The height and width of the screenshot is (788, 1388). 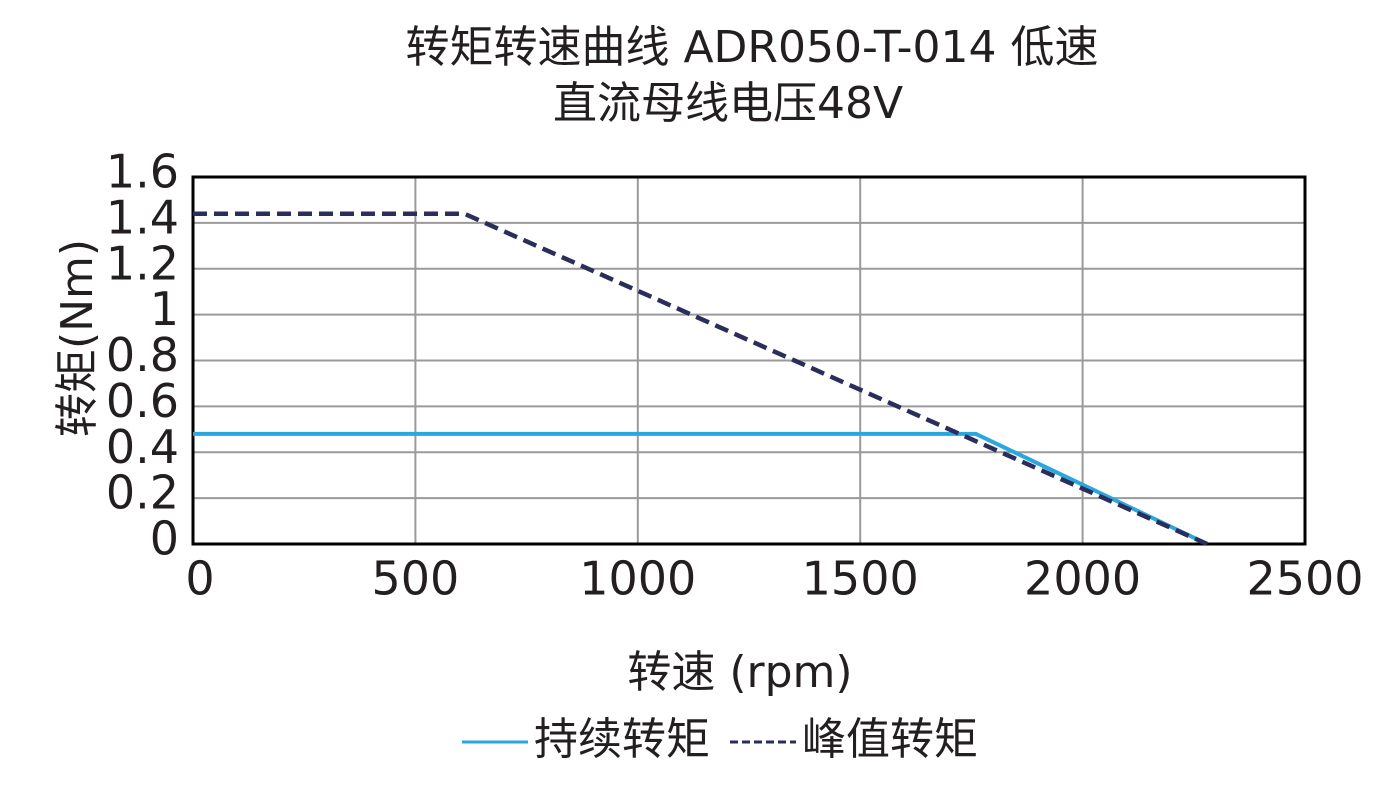 I want to click on y-tick-label: 1, so click(x=164, y=309).